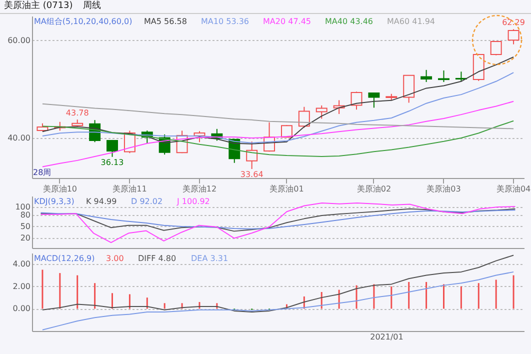 Image resolution: width=531 pixels, height=354 pixels. I want to click on x-tick-label: 美原油11, so click(129, 189).